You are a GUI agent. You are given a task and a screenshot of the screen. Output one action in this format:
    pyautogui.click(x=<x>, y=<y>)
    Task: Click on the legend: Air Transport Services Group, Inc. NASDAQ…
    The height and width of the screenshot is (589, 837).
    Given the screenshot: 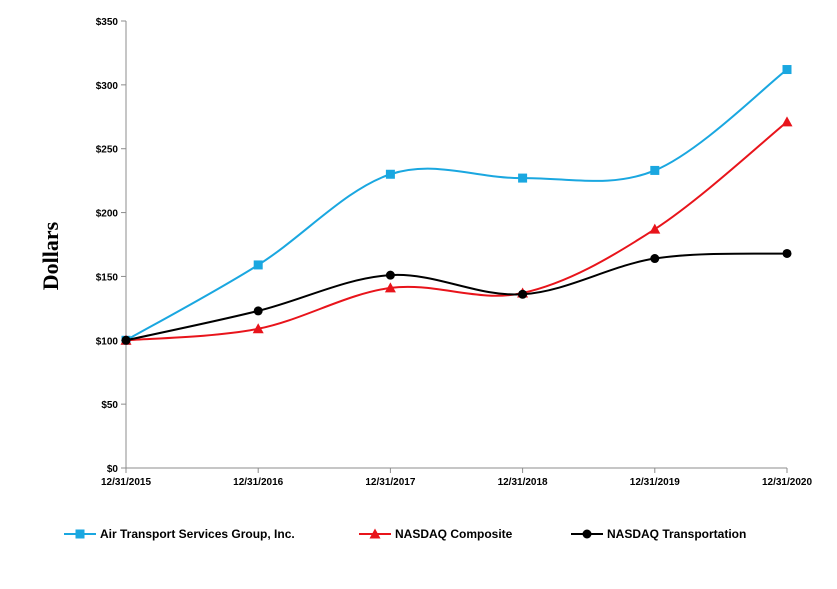 What is the action you would take?
    pyautogui.click(x=405, y=534)
    